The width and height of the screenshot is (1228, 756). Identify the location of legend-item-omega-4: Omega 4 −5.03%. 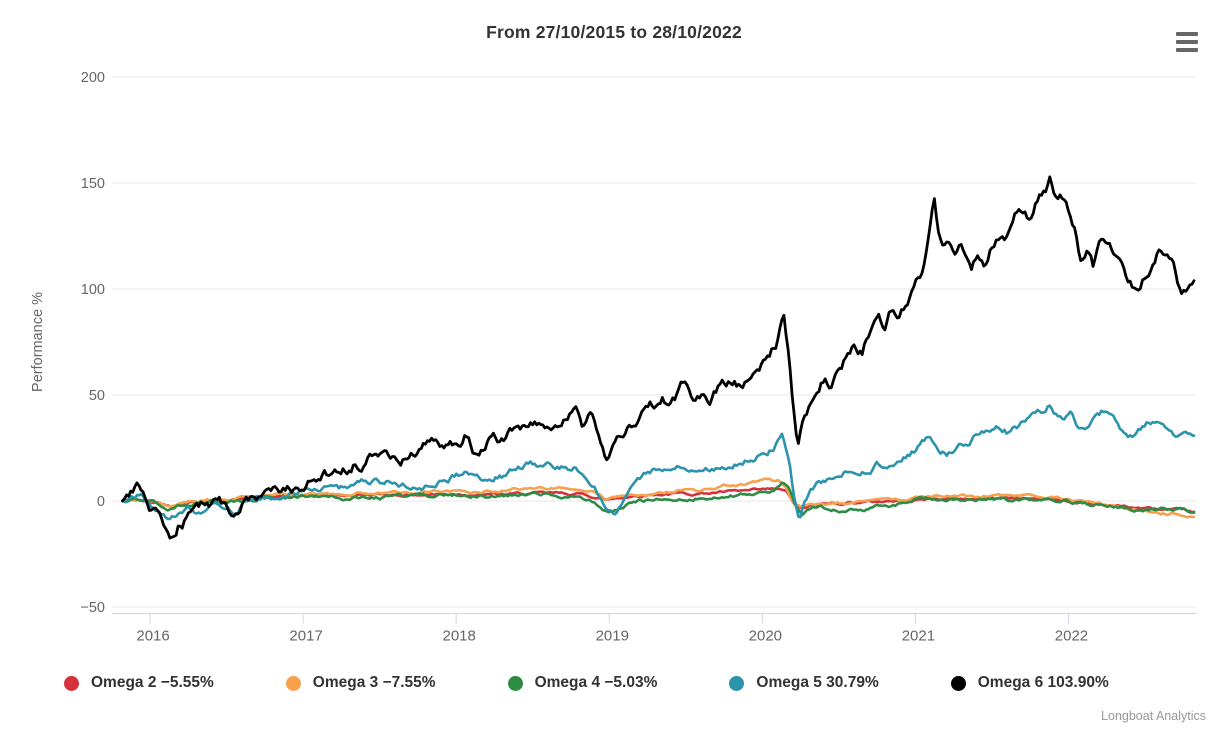
(582, 683).